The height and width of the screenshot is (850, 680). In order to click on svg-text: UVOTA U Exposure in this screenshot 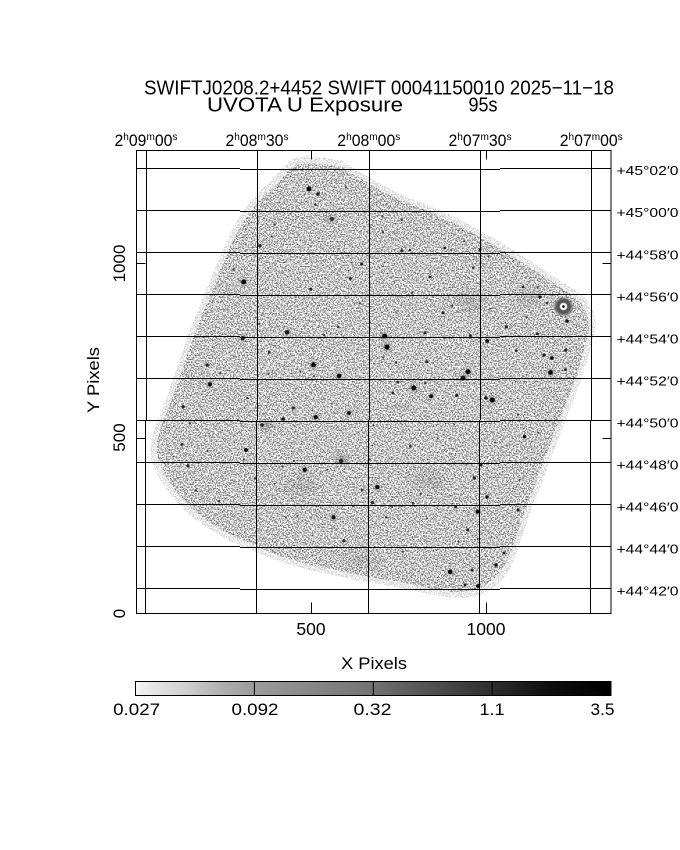, I will do `click(305, 106)`.